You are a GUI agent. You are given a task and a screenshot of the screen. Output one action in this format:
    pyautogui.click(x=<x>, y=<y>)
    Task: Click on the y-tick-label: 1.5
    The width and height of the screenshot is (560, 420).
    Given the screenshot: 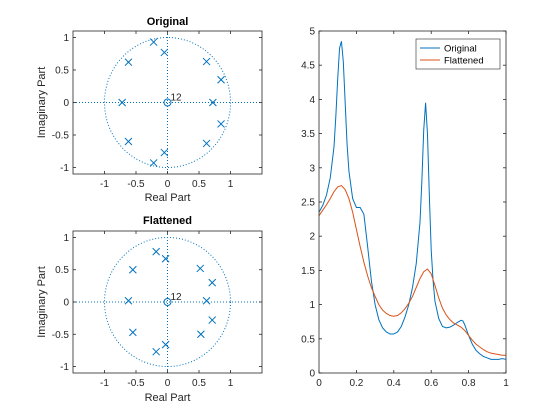 What is the action you would take?
    pyautogui.click(x=308, y=271)
    